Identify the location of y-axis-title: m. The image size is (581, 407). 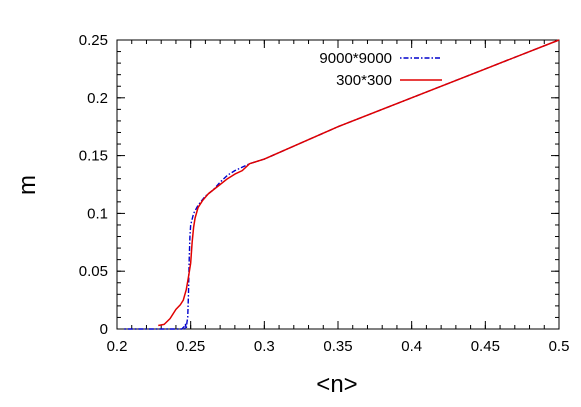
(27, 185).